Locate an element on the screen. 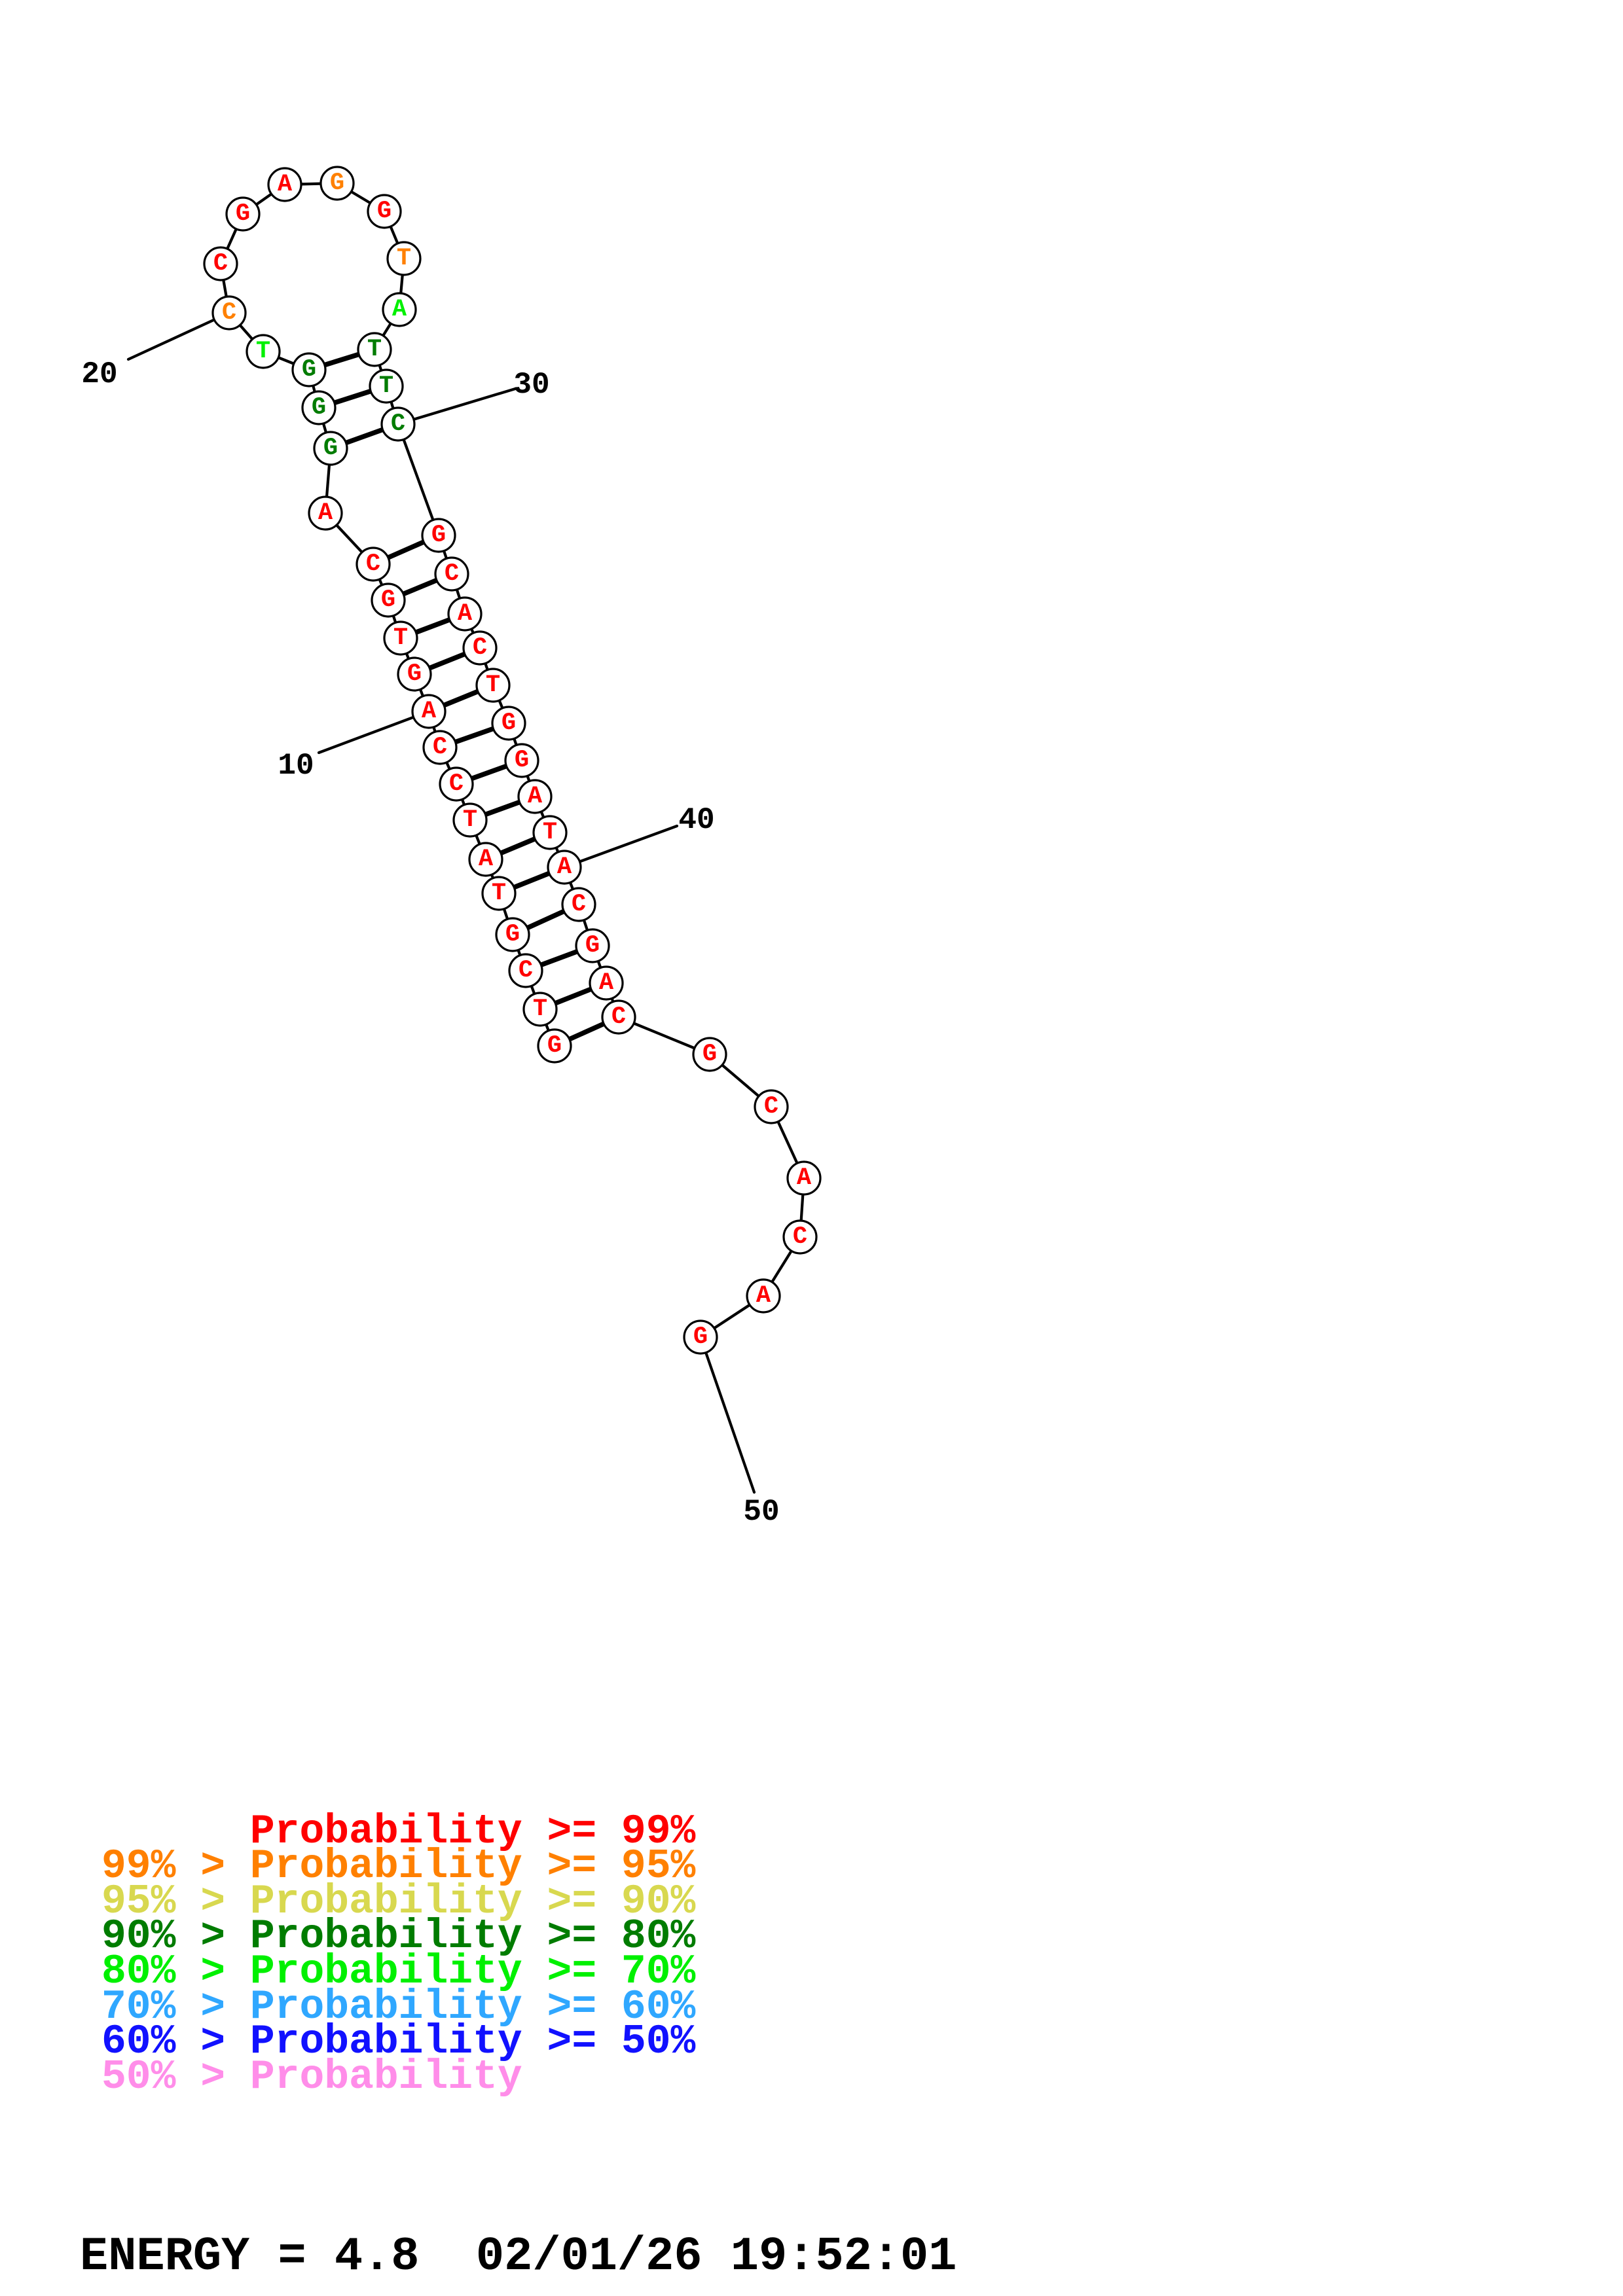 This screenshot has width=1623, height=2296. nucleotide-22-G: G is located at coordinates (243, 214).